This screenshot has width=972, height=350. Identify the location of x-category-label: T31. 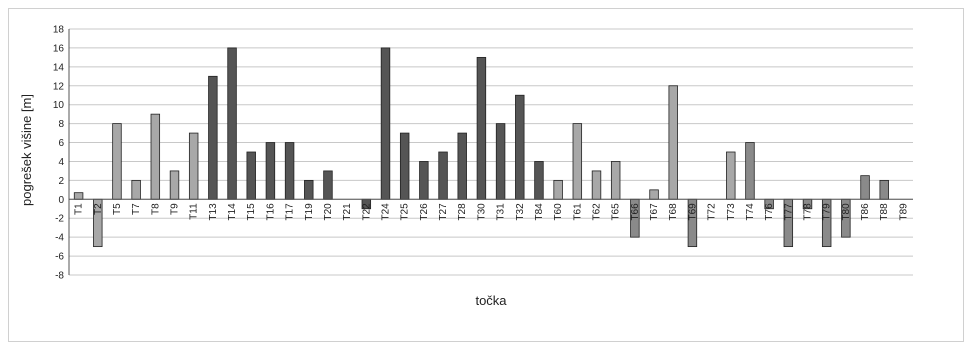
(501, 212).